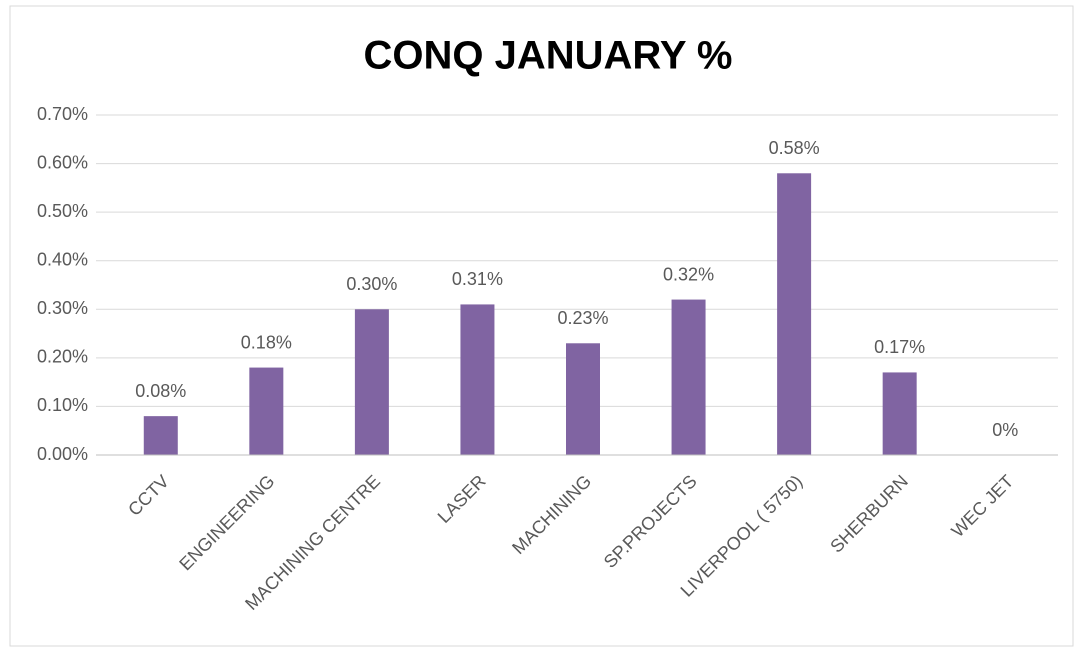 The height and width of the screenshot is (648, 1076). Describe the element at coordinates (62, 357) in the screenshot. I see `y-tick-label: 0.20%` at that location.